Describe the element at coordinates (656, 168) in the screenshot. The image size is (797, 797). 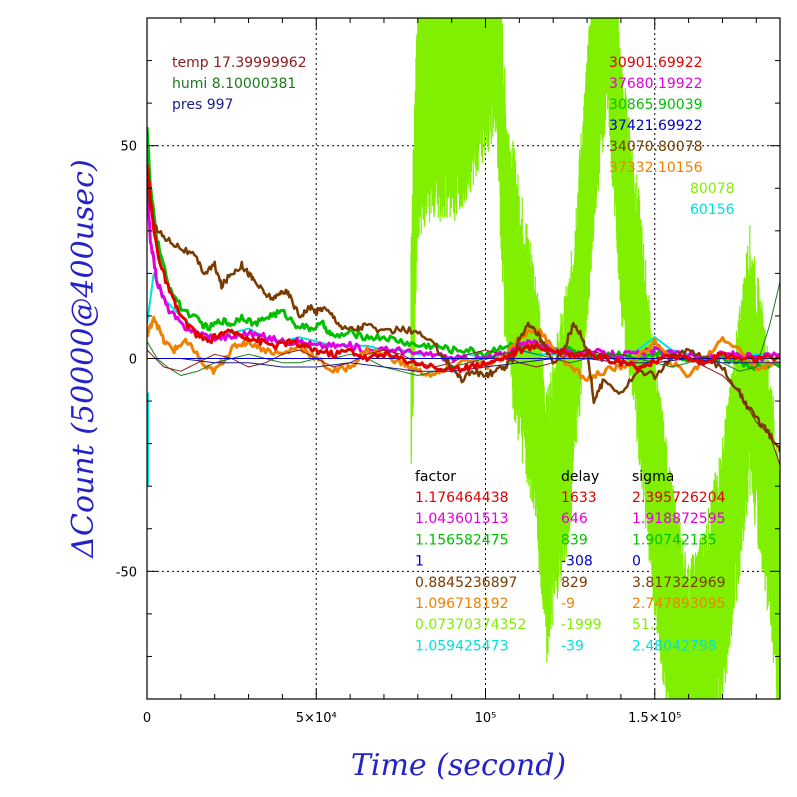
I see `channel-count: 37332.10156` at that location.